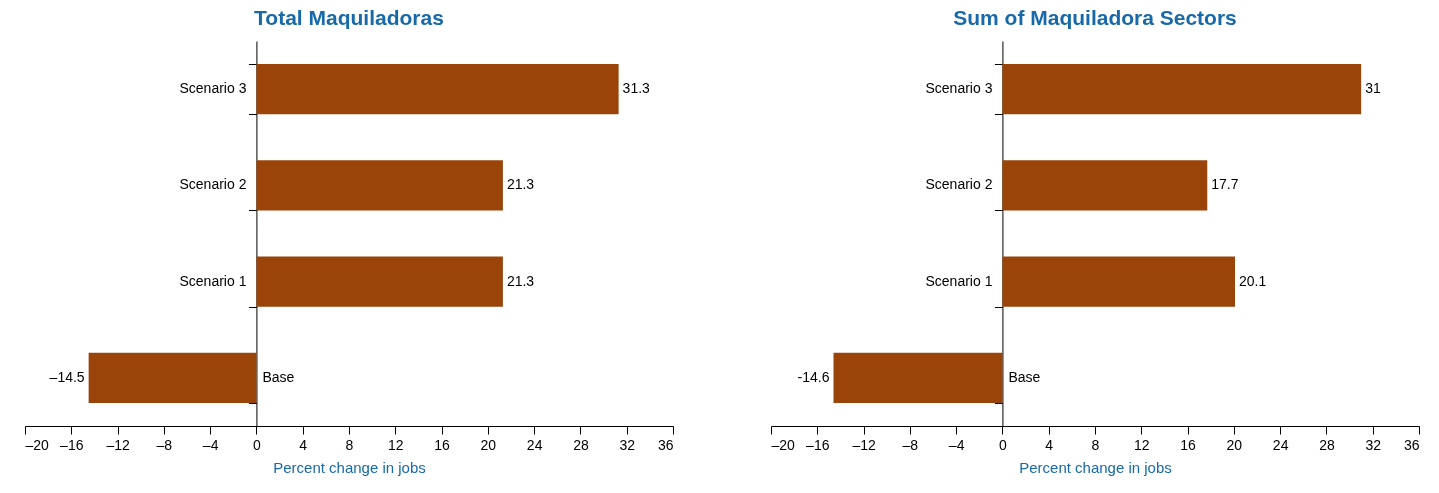 This screenshot has height=493, width=1439. Describe the element at coordinates (1373, 88) in the screenshot. I see `data-label: 31` at that location.